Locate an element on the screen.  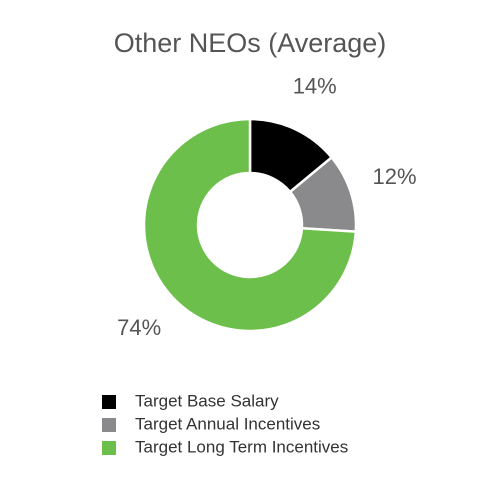
data-label: 12% is located at coordinates (395, 176).